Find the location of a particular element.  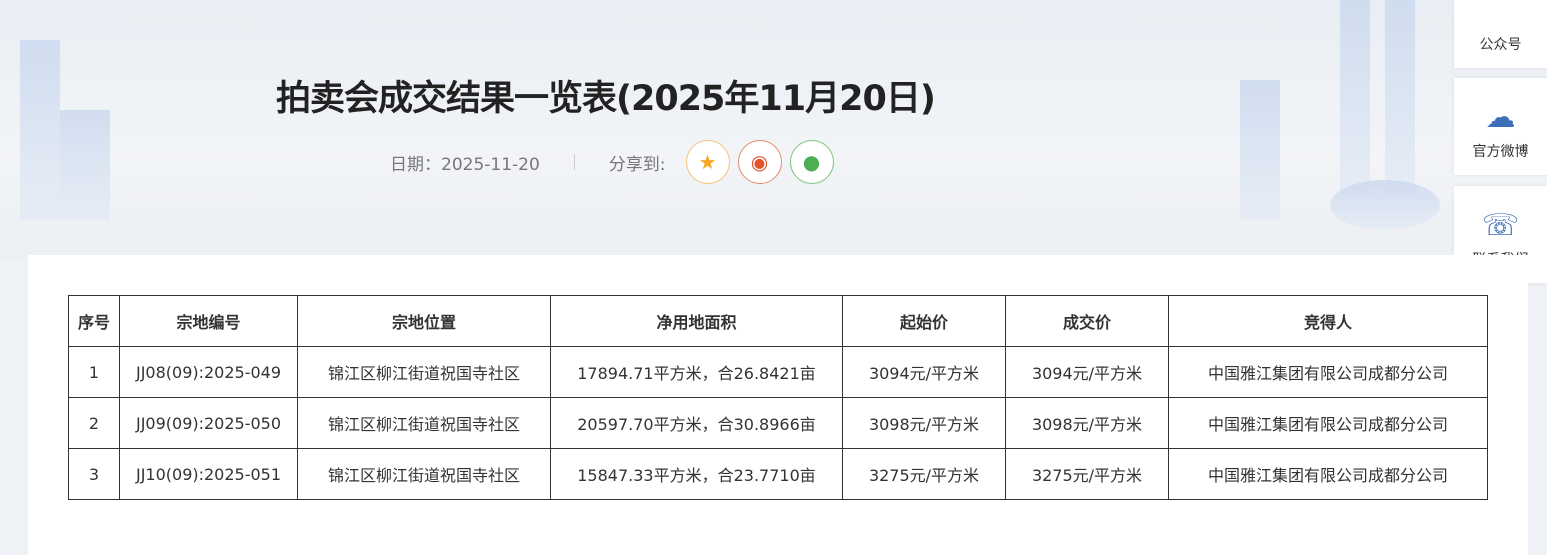

column-header: 竞得人 is located at coordinates (1328, 321).